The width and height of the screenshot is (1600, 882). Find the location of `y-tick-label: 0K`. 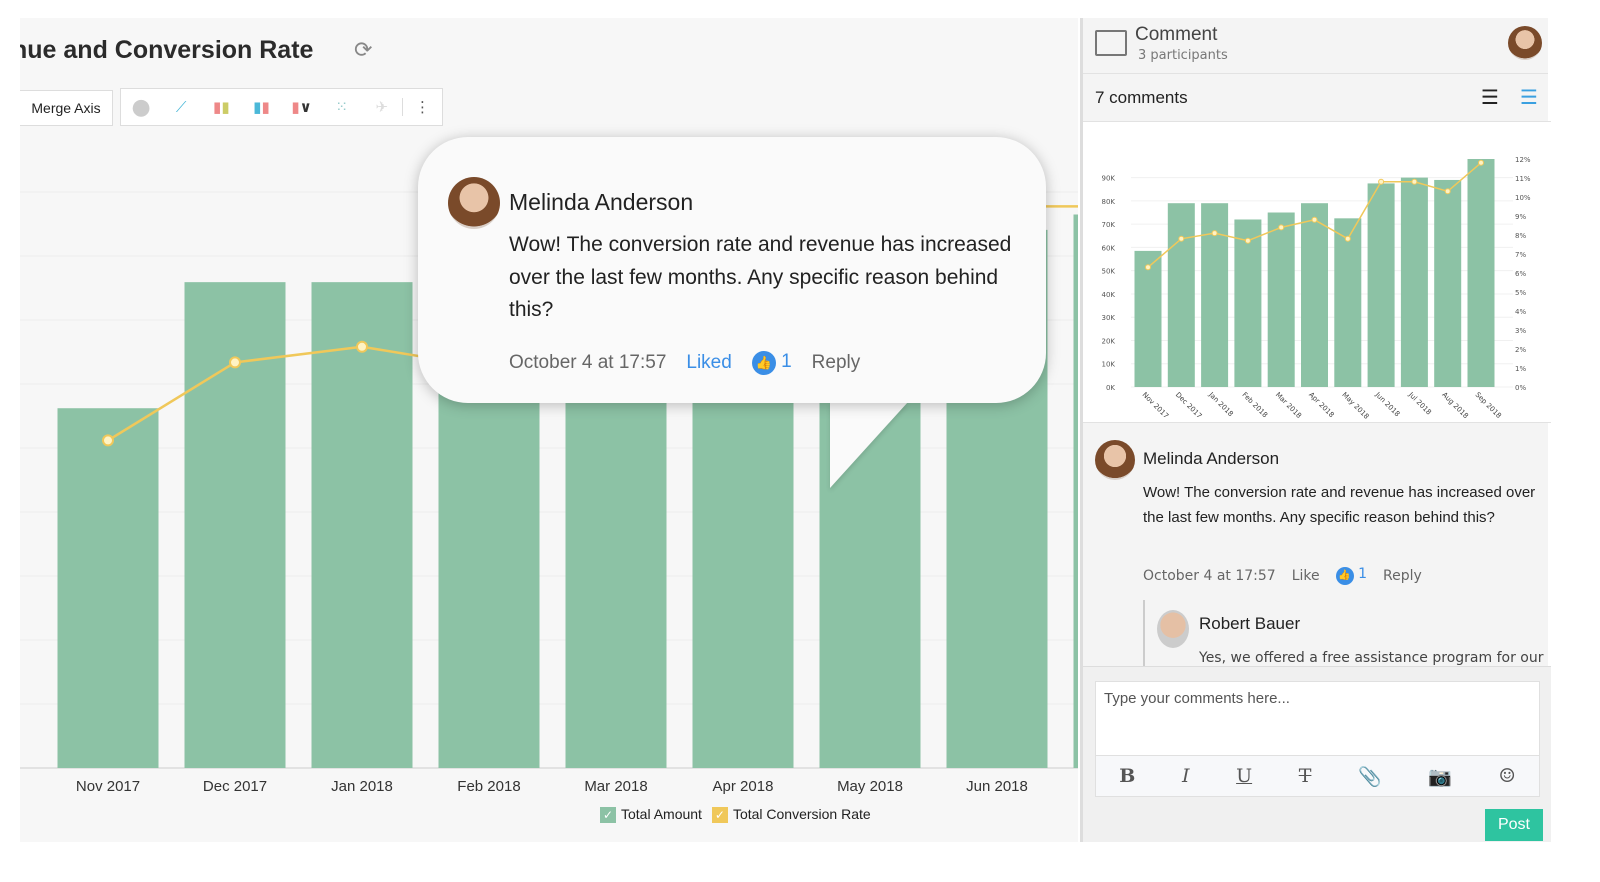

y-tick-label: 0K is located at coordinates (1110, 388).